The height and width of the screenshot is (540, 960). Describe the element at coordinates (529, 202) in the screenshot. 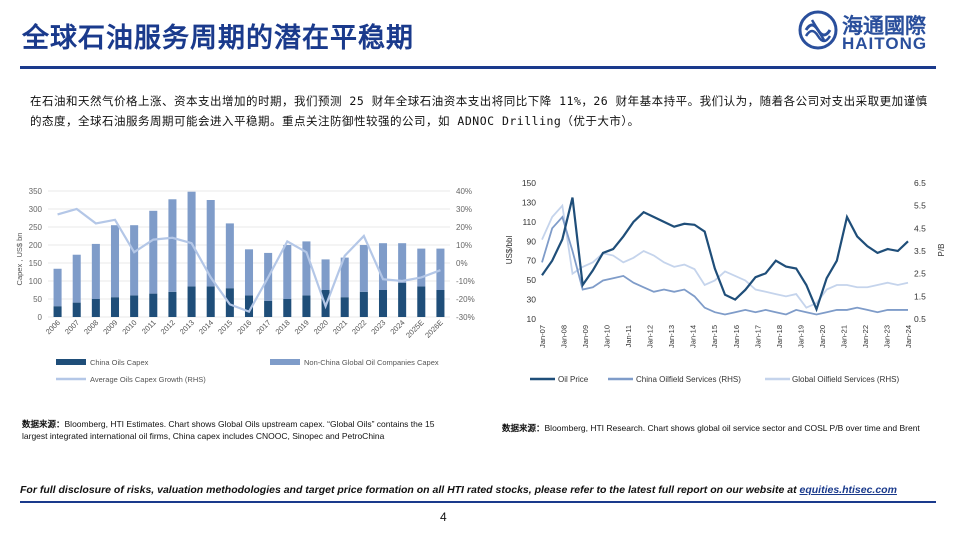

I see `oil-y-tick: 130` at that location.